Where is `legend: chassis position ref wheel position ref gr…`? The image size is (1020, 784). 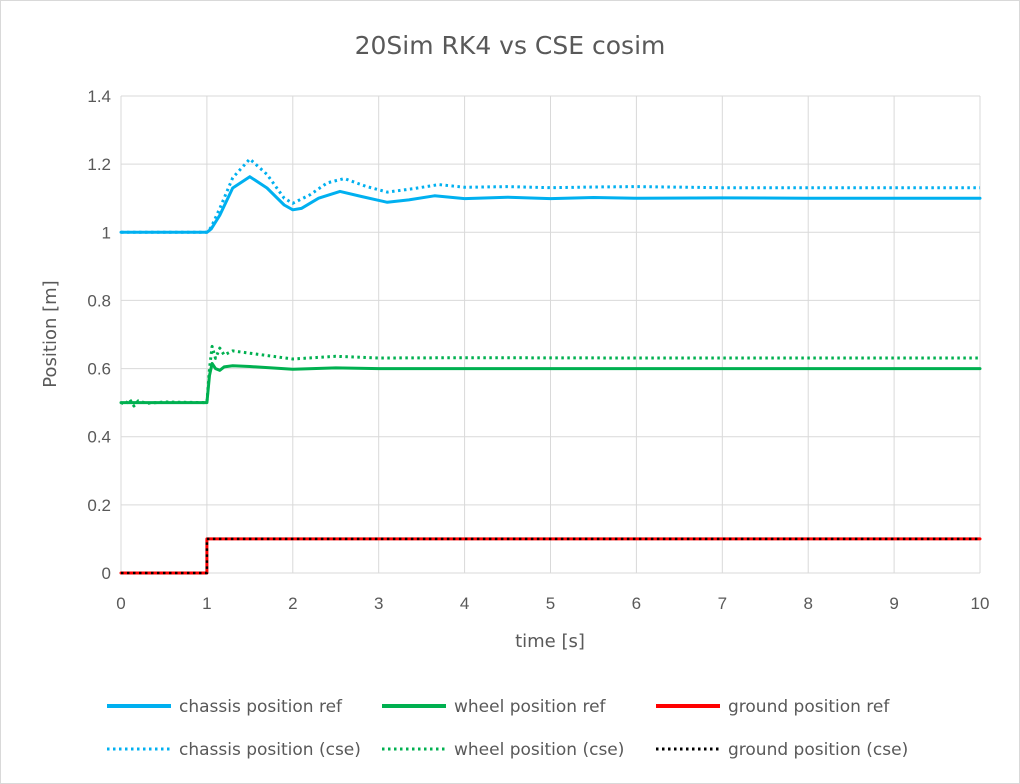
legend: chassis position ref wheel position ref gr… is located at coordinates (507, 728).